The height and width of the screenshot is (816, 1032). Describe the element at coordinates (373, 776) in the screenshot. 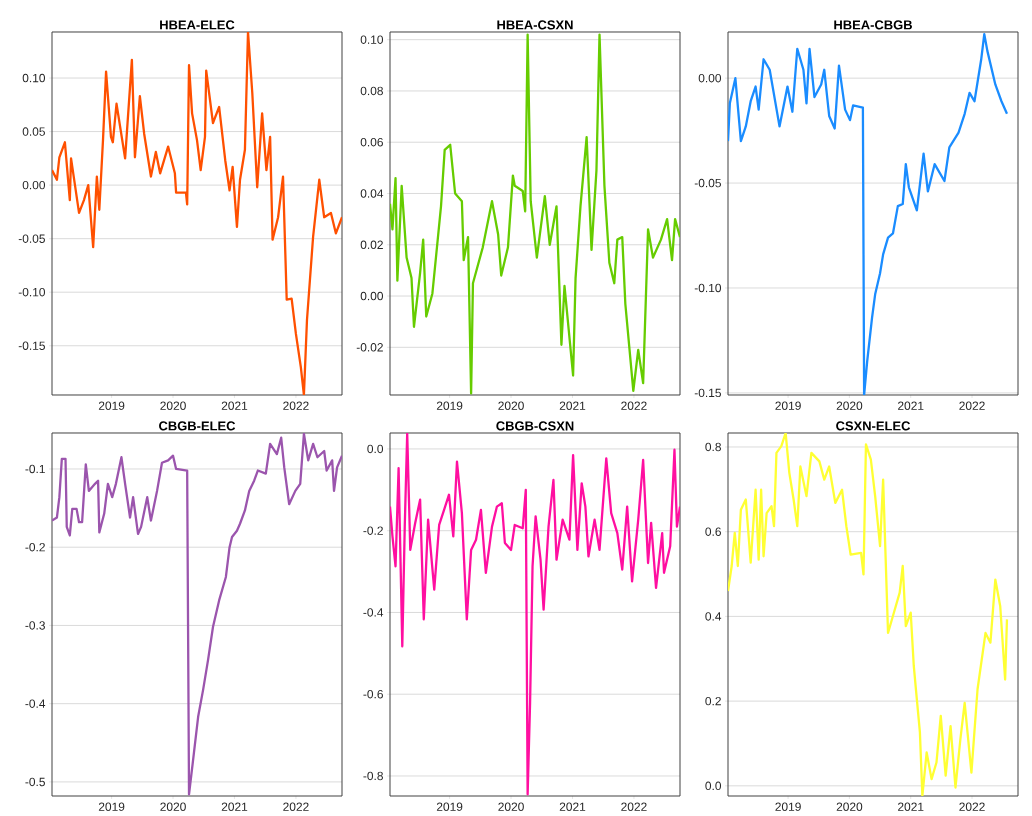

I see `y-tick-label: -0.8` at that location.